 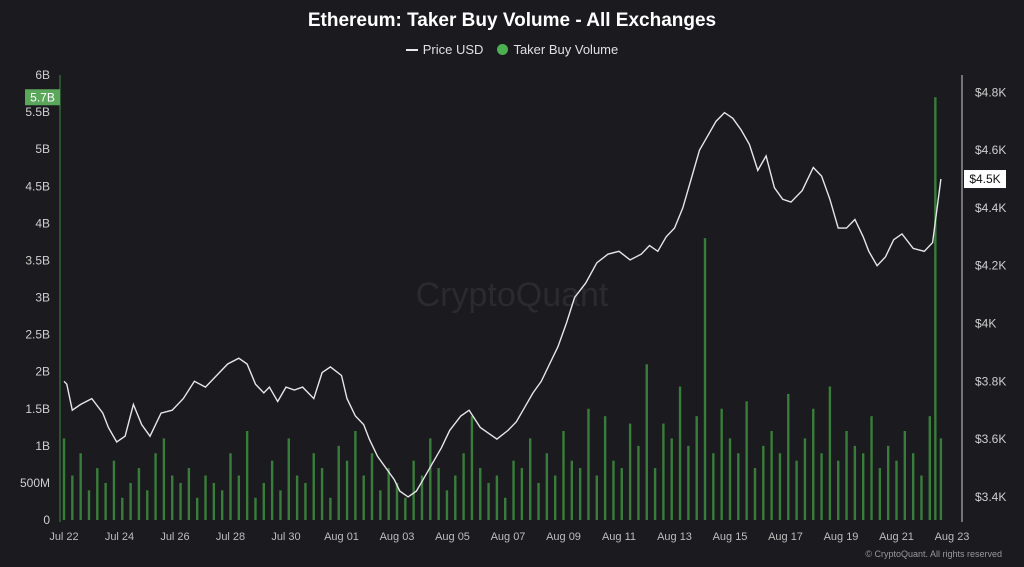 I want to click on y-right-tick-label: $4K, so click(x=985, y=324).